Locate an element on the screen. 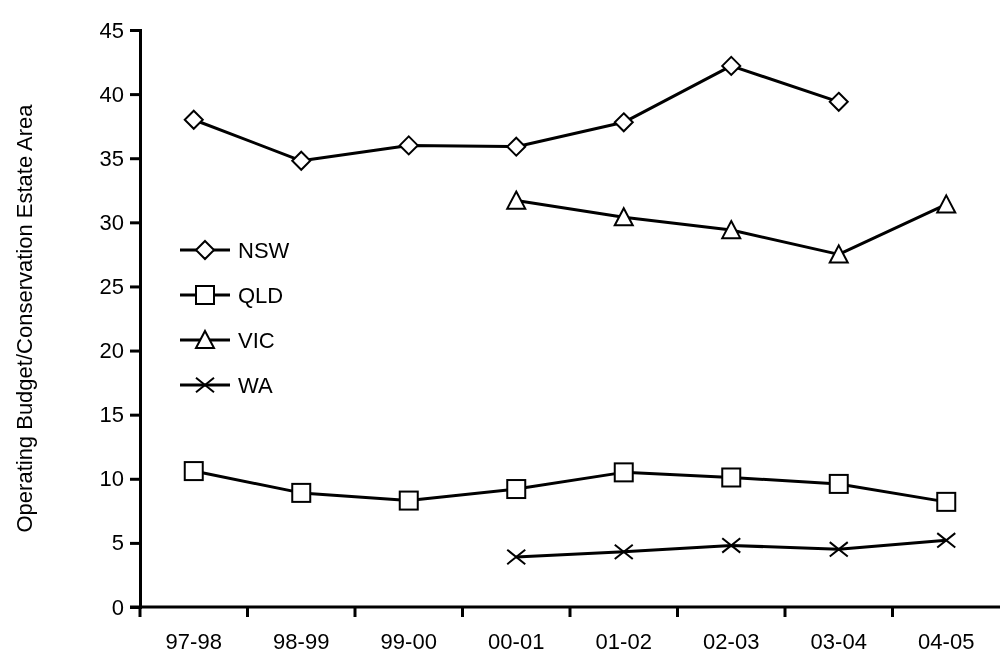 Image resolution: width=1007 pixels, height=666 pixels. legend-label: NSW is located at coordinates (264, 250).